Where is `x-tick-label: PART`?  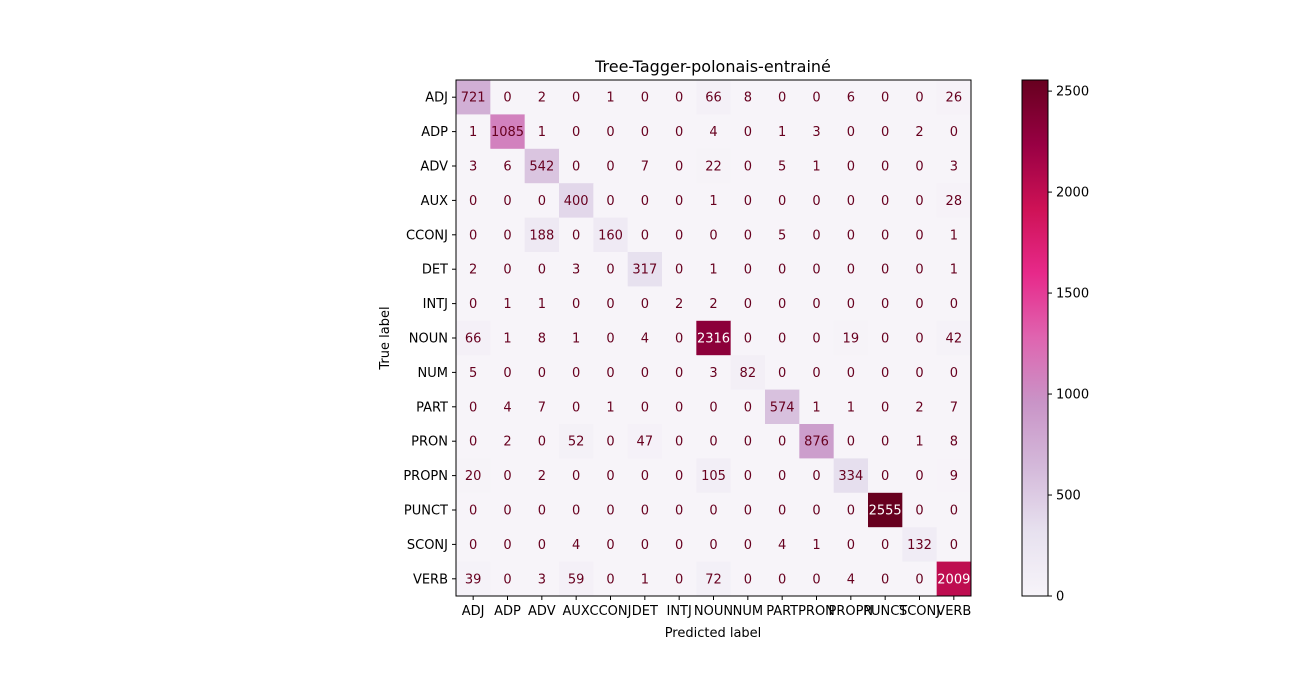
x-tick-label: PART is located at coordinates (782, 611).